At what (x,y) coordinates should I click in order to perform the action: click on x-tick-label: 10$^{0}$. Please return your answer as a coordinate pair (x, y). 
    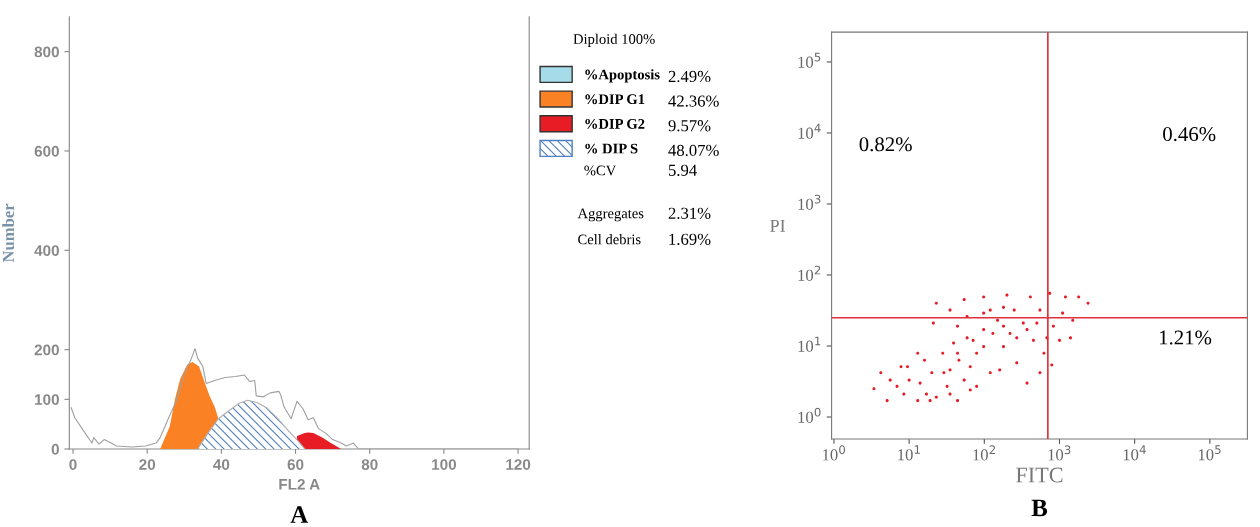
    Looking at the image, I should click on (834, 453).